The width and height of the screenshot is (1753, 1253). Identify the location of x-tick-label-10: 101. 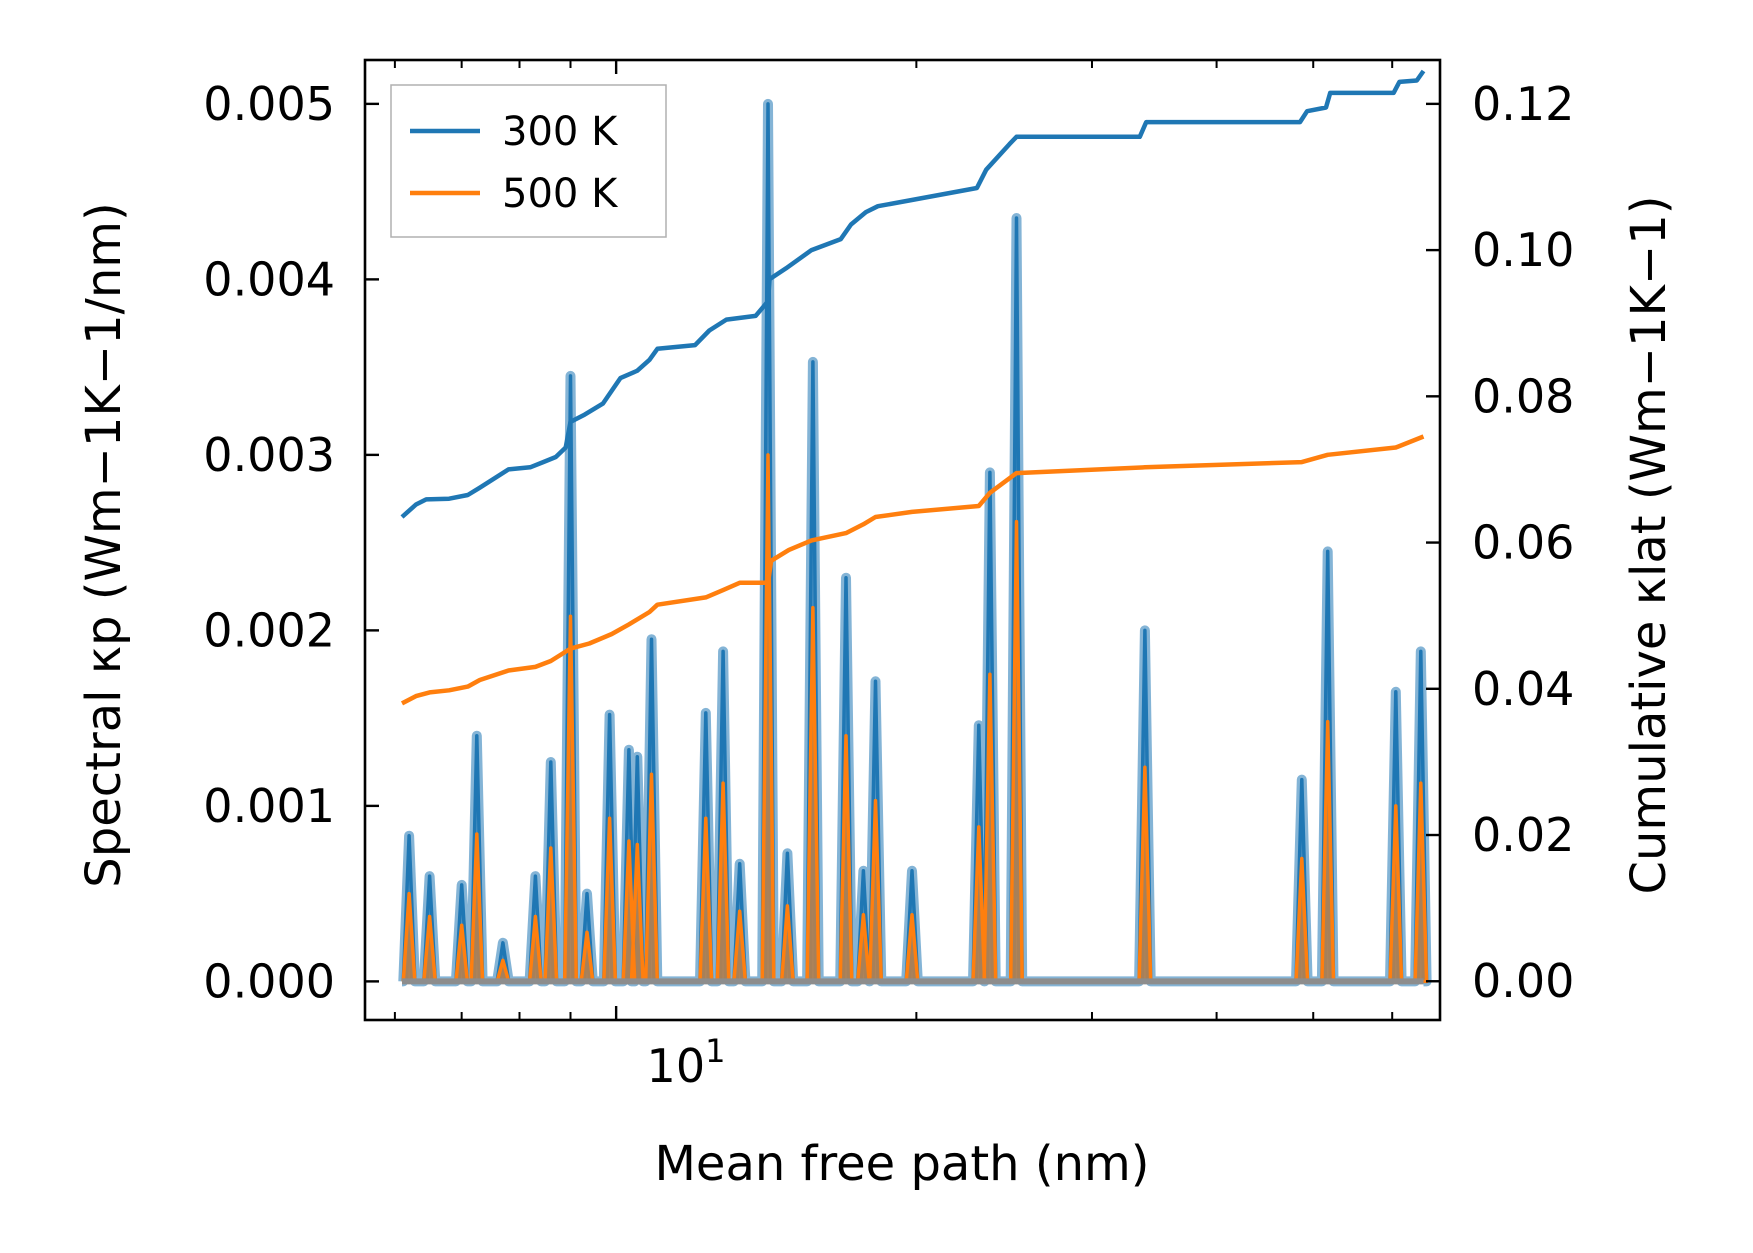
(686, 1062).